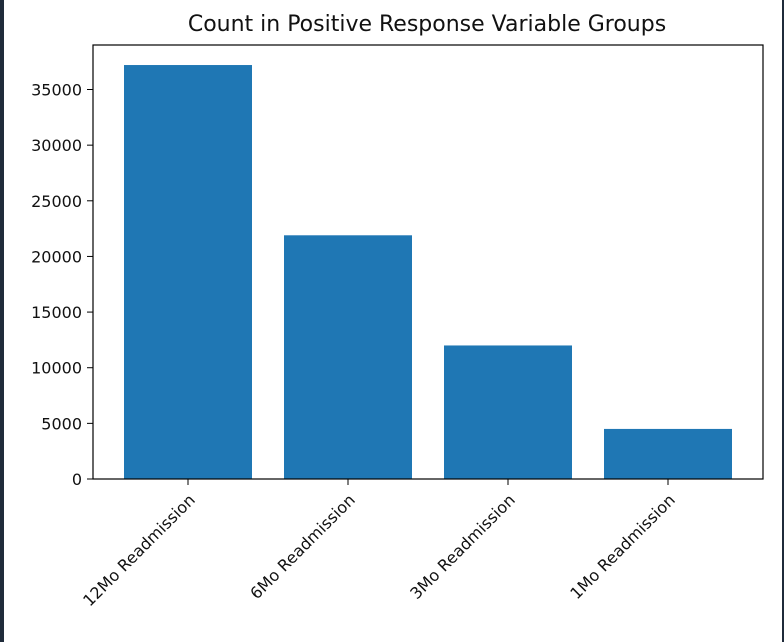 Image resolution: width=784 pixels, height=642 pixels. Describe the element at coordinates (139, 550) in the screenshot. I see `x-tick-label: 12Mo Readmission` at that location.